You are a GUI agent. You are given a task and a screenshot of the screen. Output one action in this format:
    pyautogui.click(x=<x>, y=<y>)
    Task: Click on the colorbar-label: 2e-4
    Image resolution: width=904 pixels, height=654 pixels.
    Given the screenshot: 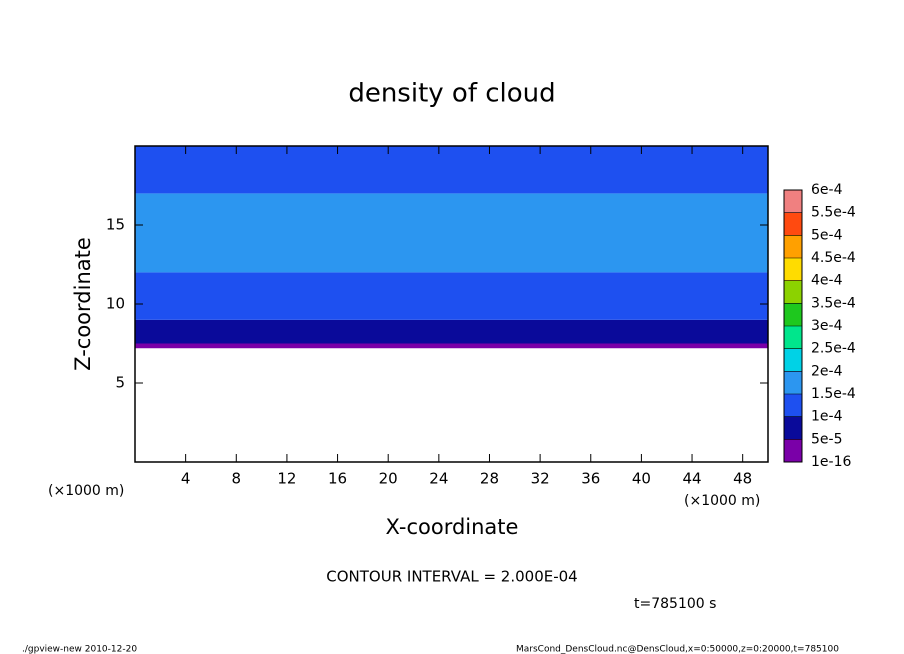 What is the action you would take?
    pyautogui.click(x=827, y=371)
    